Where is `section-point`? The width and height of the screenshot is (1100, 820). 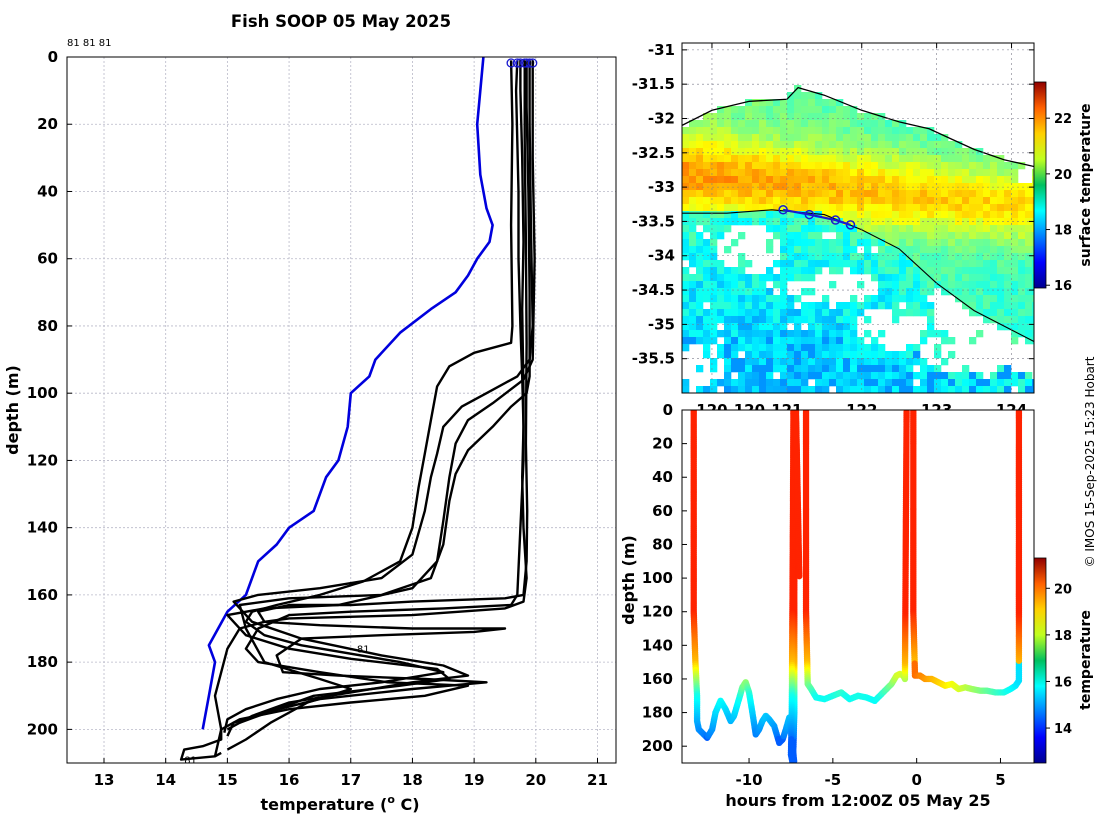 section-point is located at coordinates (906, 413).